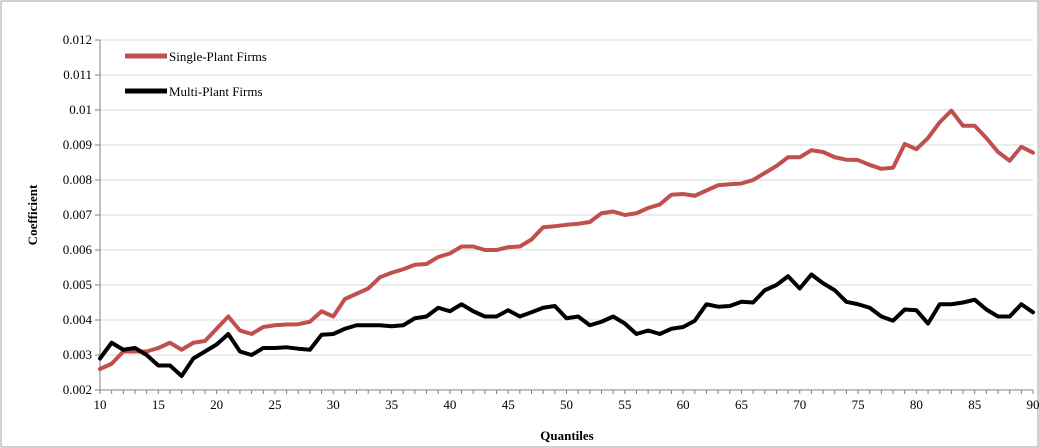 This screenshot has width=1039, height=448. I want to click on y-tick-label: 0.012, so click(77, 39).